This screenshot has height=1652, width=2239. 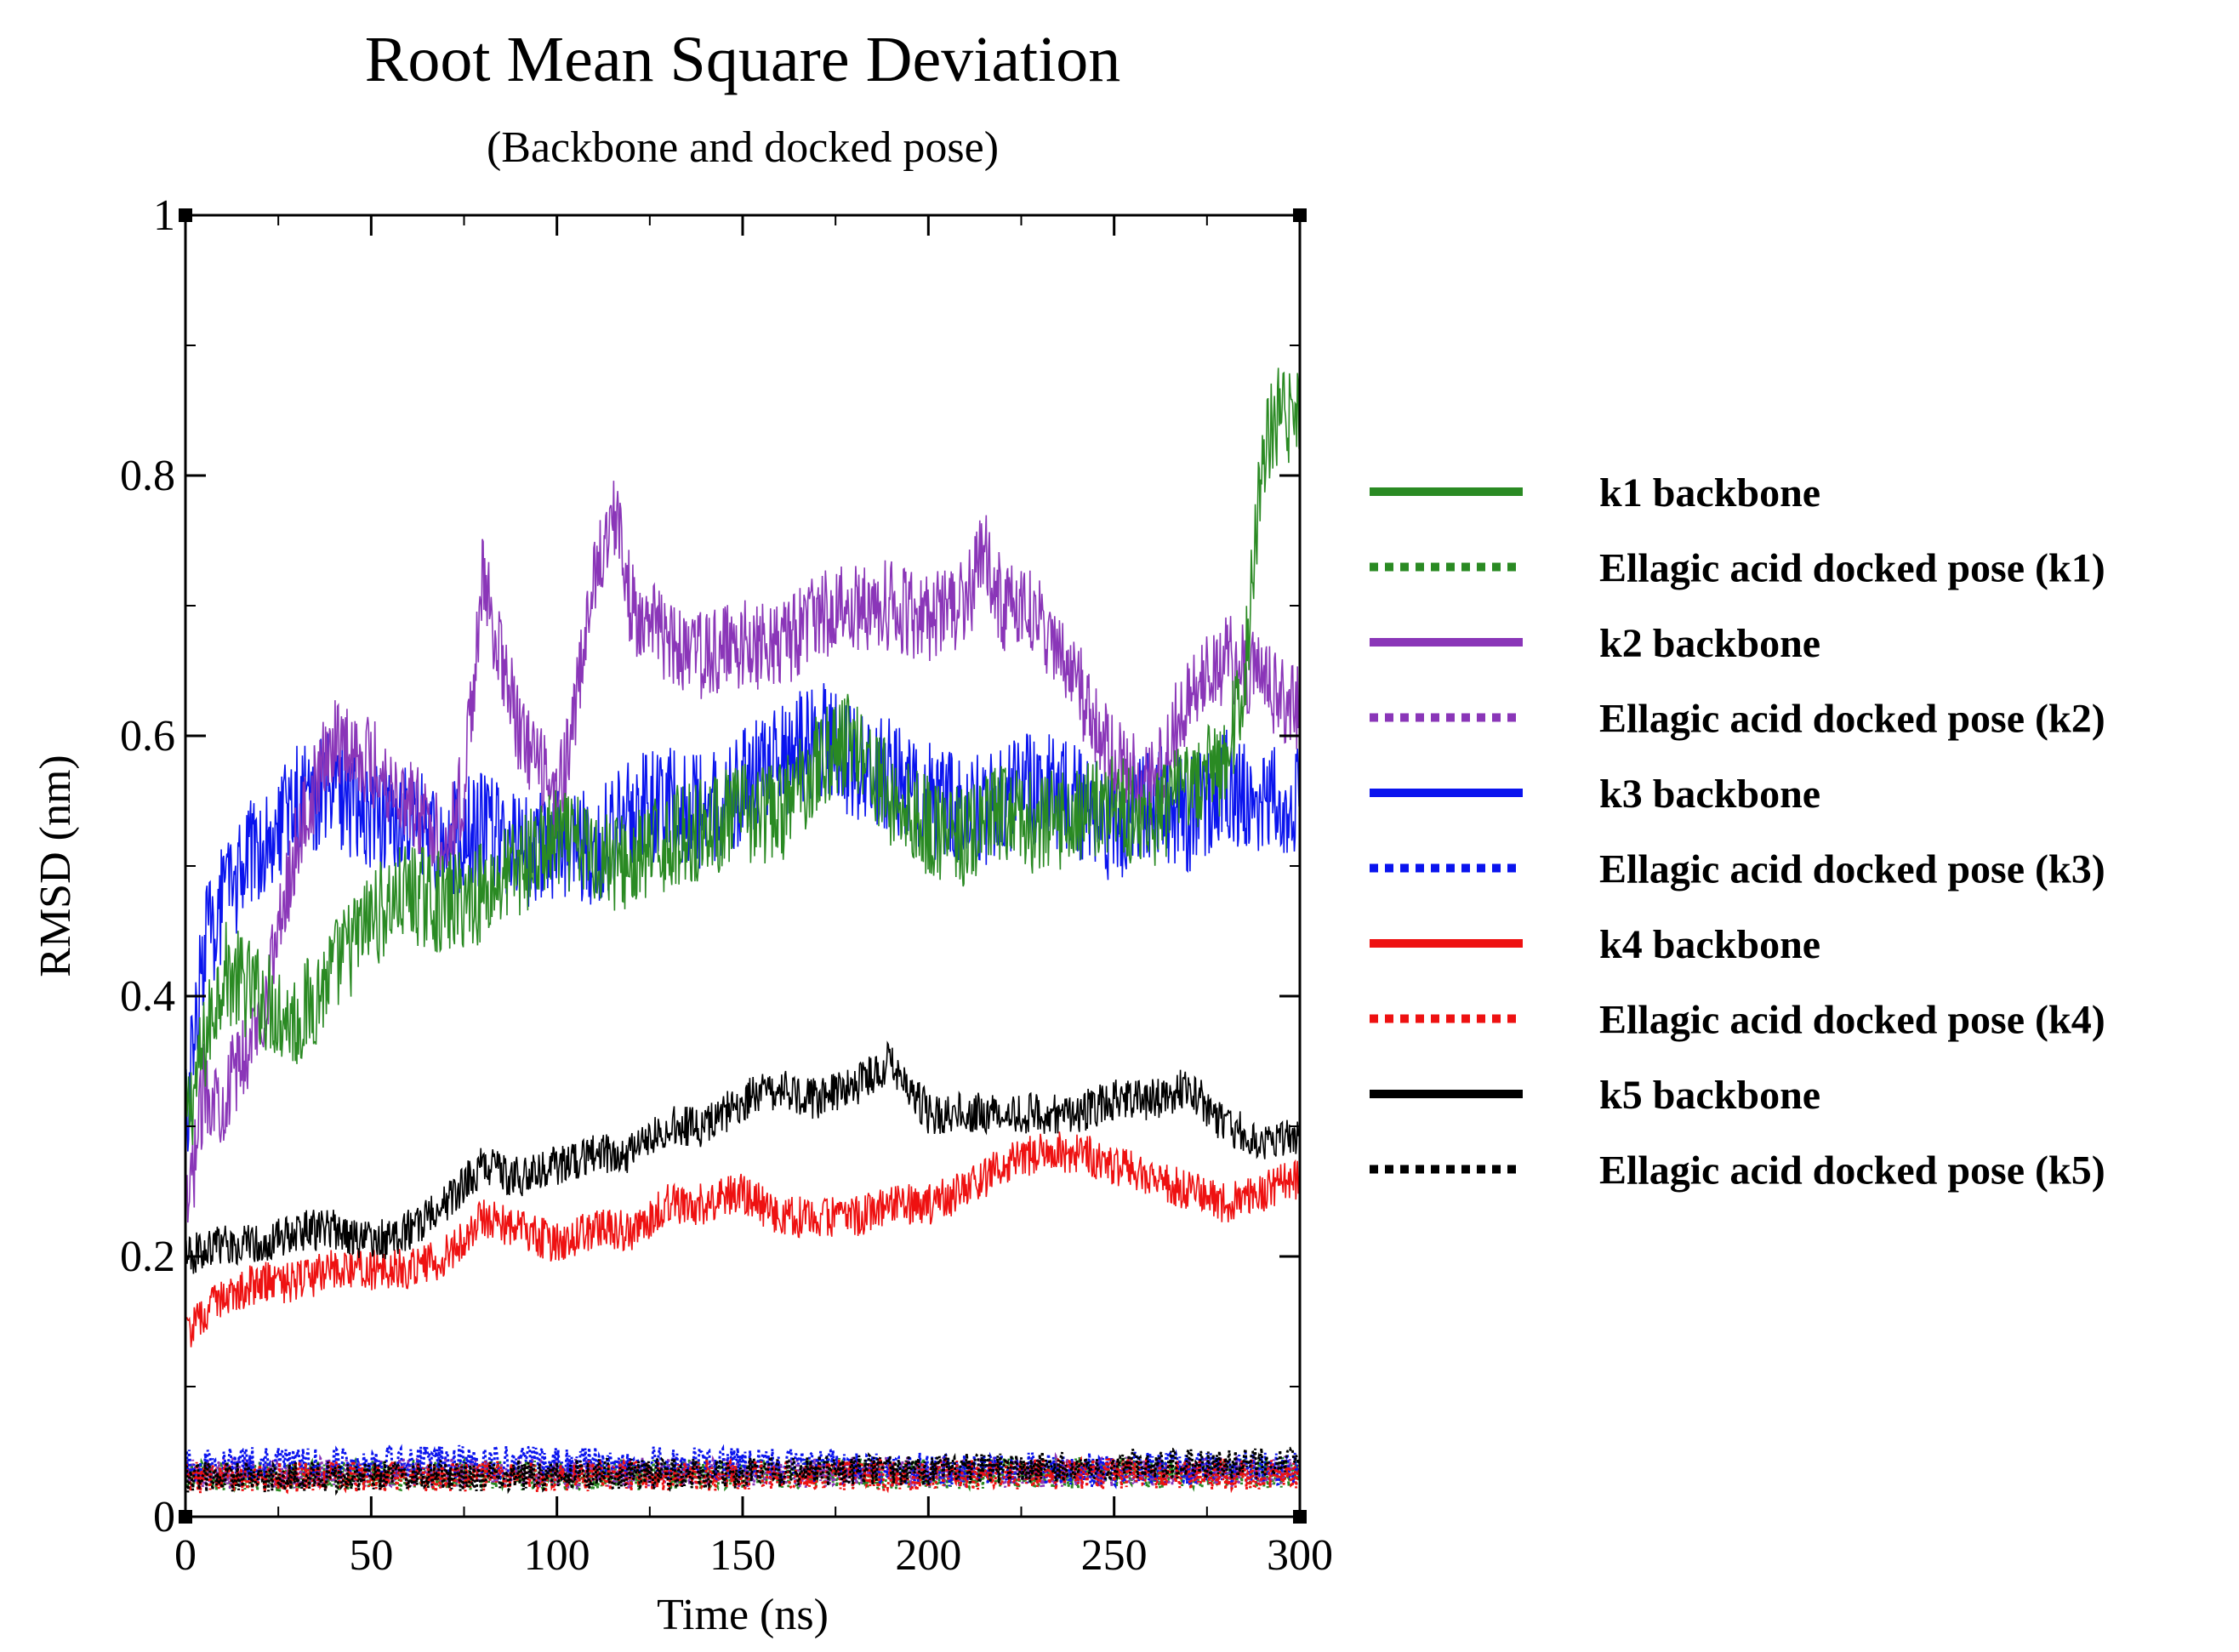 I want to click on x-axis-label: Time (ns), so click(x=743, y=1615).